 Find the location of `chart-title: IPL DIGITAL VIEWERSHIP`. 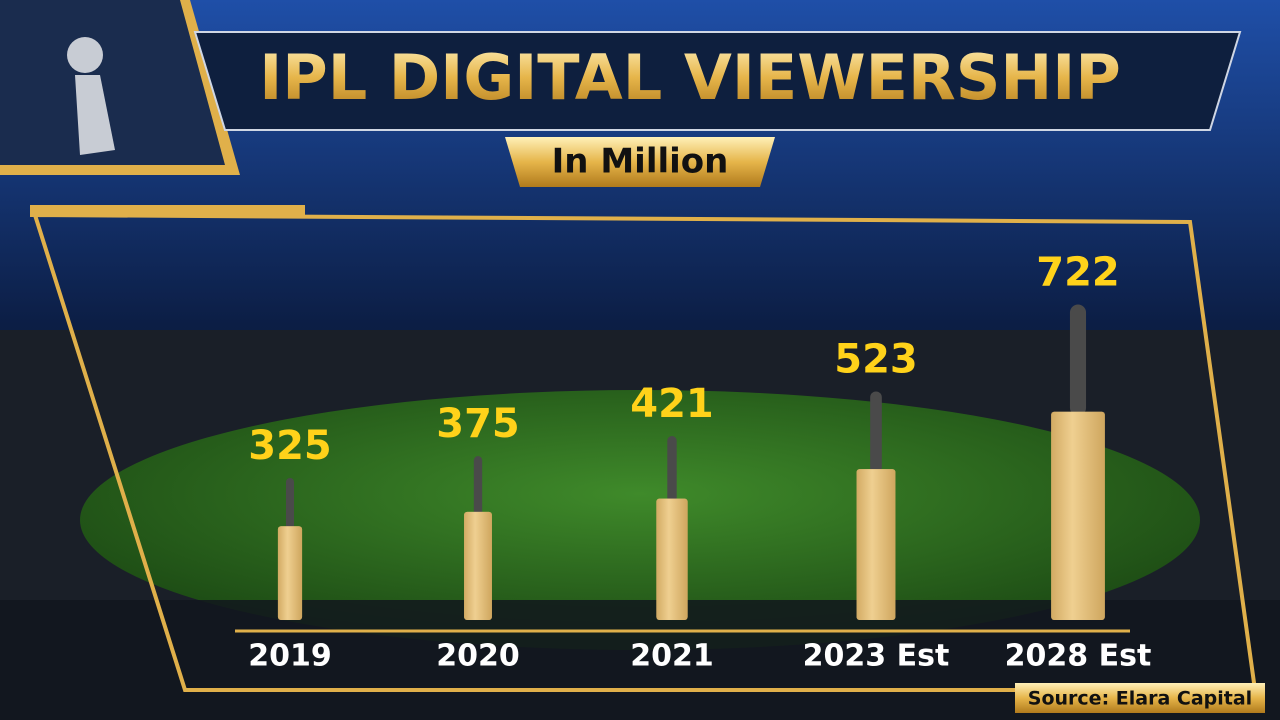

chart-title: IPL DIGITAL VIEWERSHIP is located at coordinates (690, 77).